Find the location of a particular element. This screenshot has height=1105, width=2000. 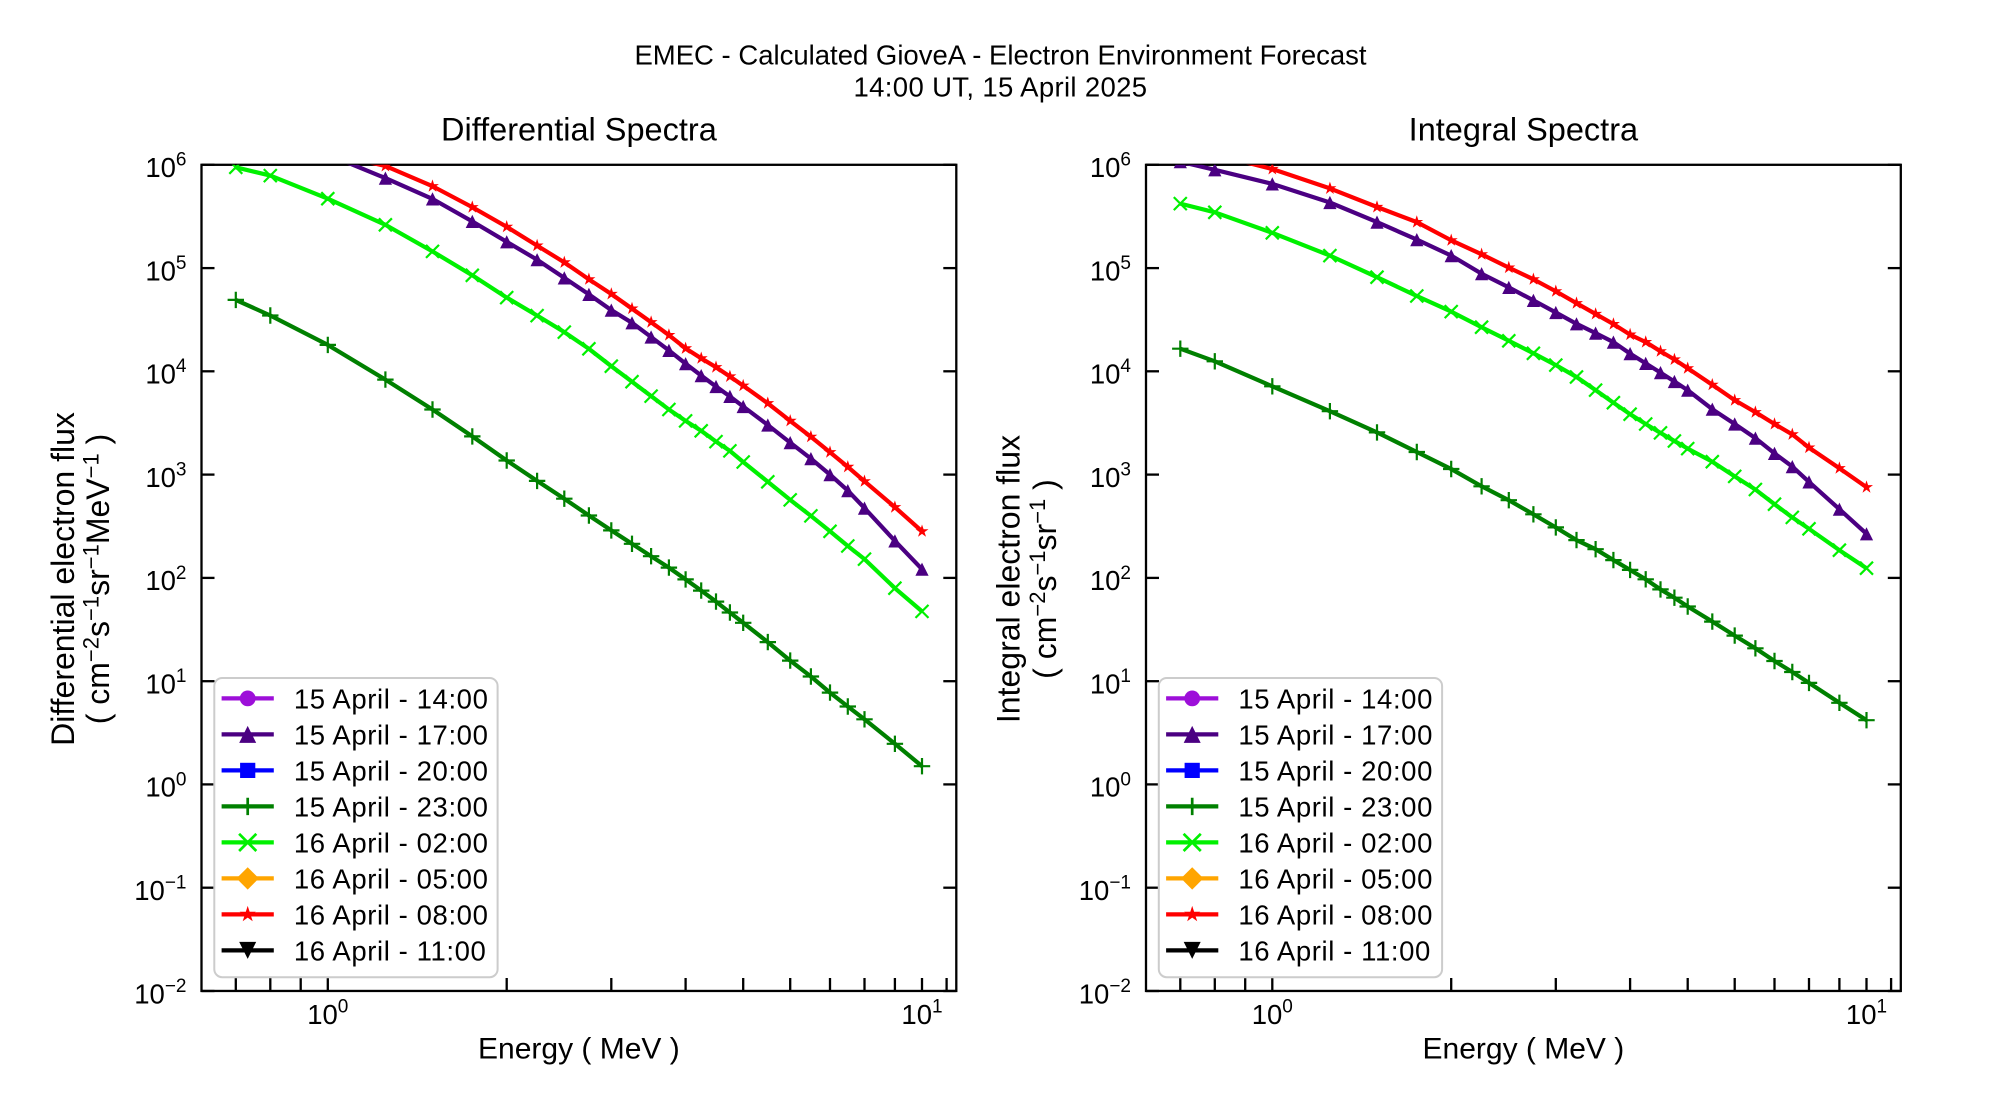

svg-text: Integral electron flux is located at coordinates (1009, 579).